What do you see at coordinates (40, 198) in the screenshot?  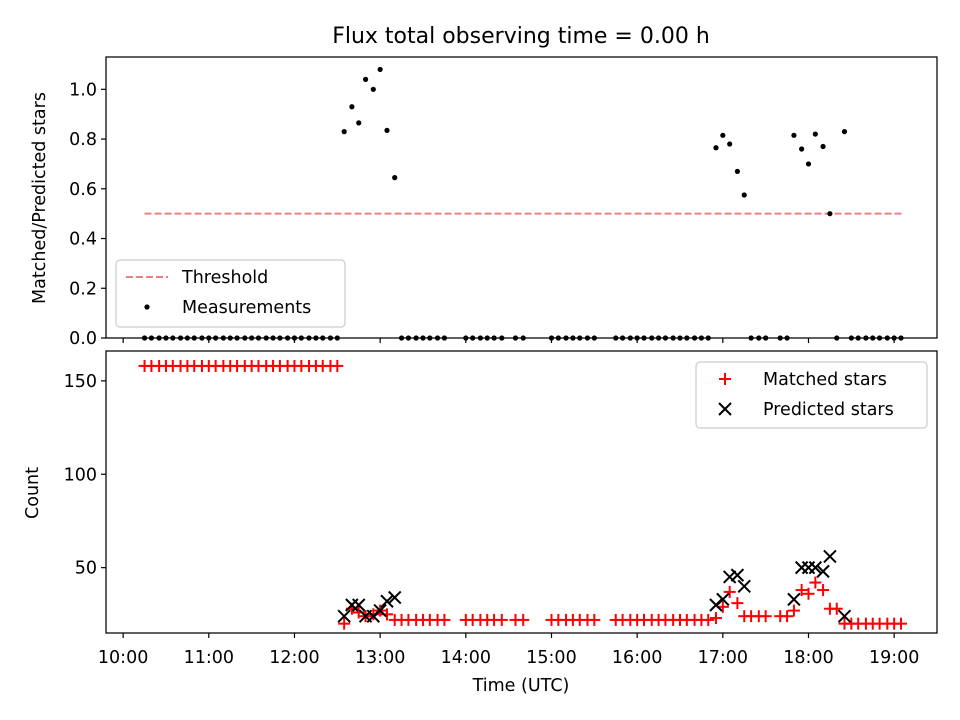 I see `top-ylabel: Matched/Predicted stars` at bounding box center [40, 198].